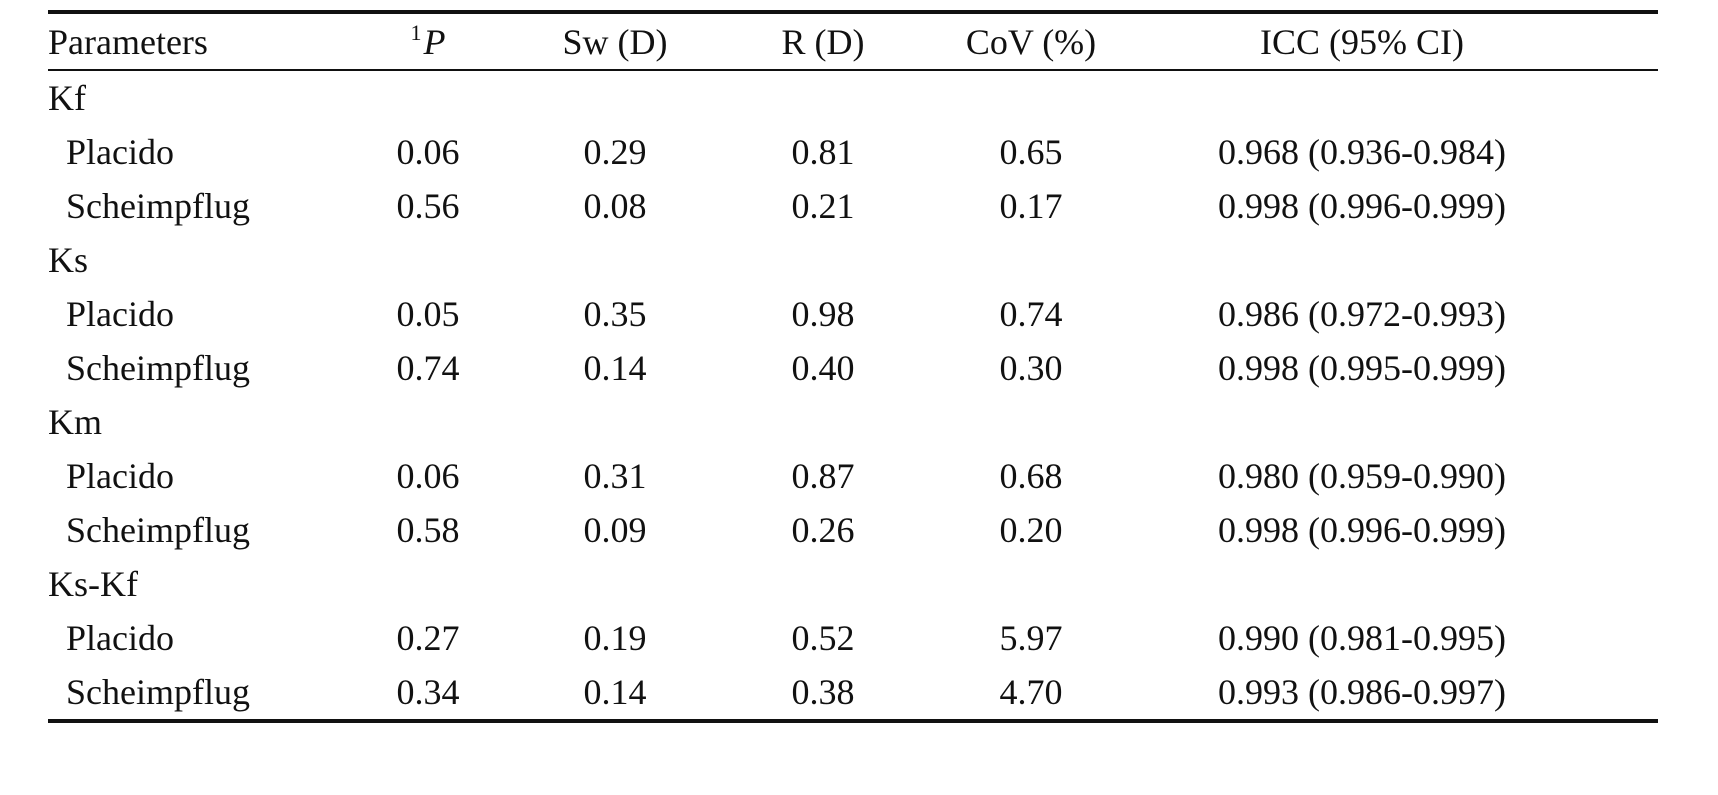  What do you see at coordinates (428, 368) in the screenshot?
I see `p-value-cell: 0.74` at bounding box center [428, 368].